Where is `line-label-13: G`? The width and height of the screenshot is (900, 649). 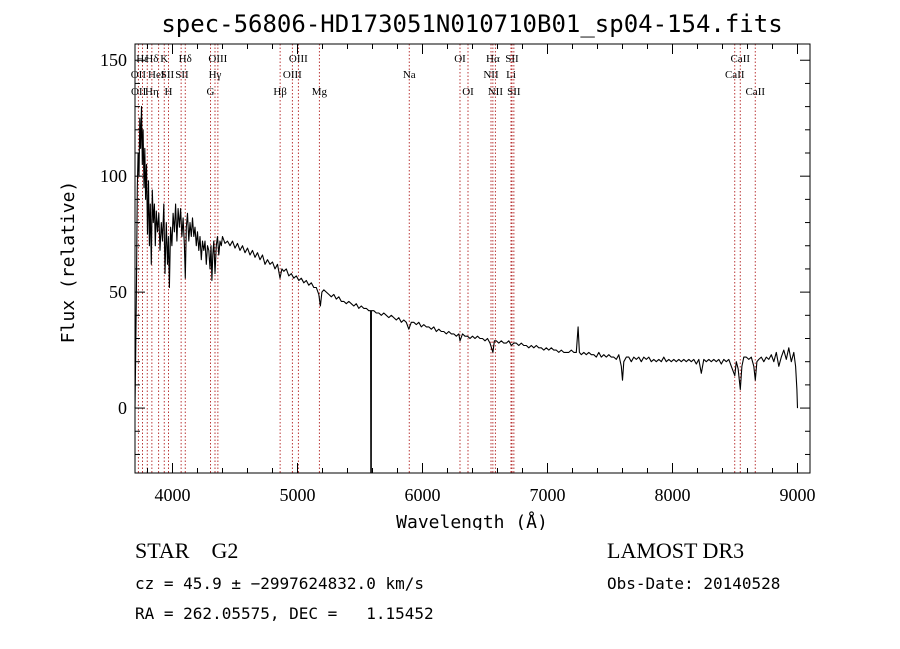
line-label-13: G is located at coordinates (211, 92).